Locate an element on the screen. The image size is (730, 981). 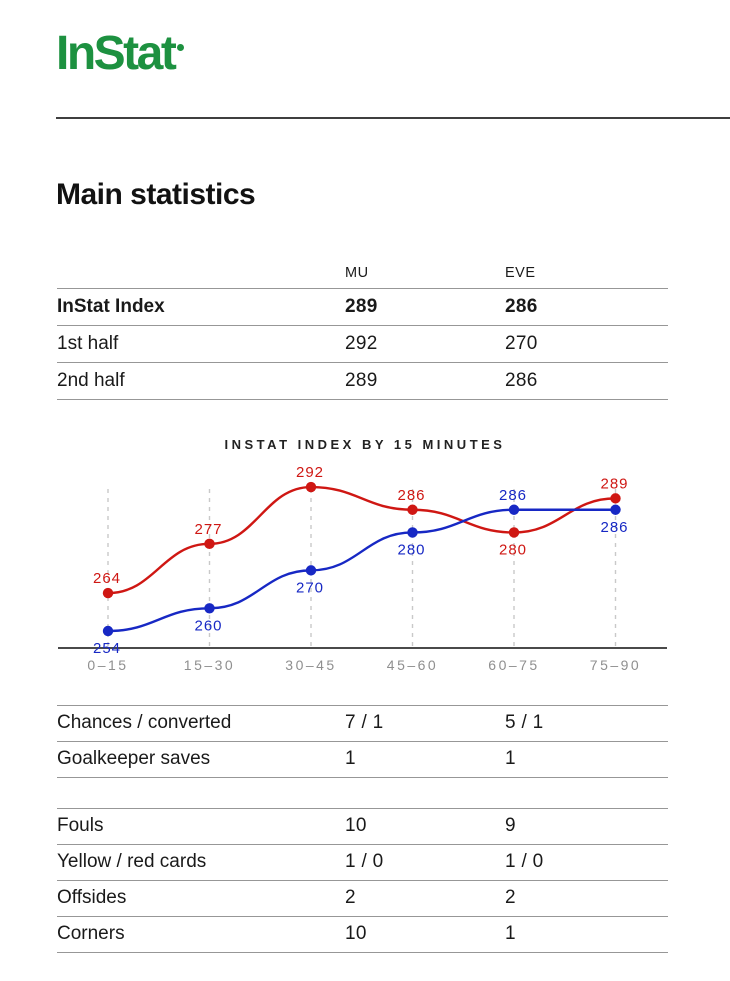
row-label: 2nd half is located at coordinates (91, 380).